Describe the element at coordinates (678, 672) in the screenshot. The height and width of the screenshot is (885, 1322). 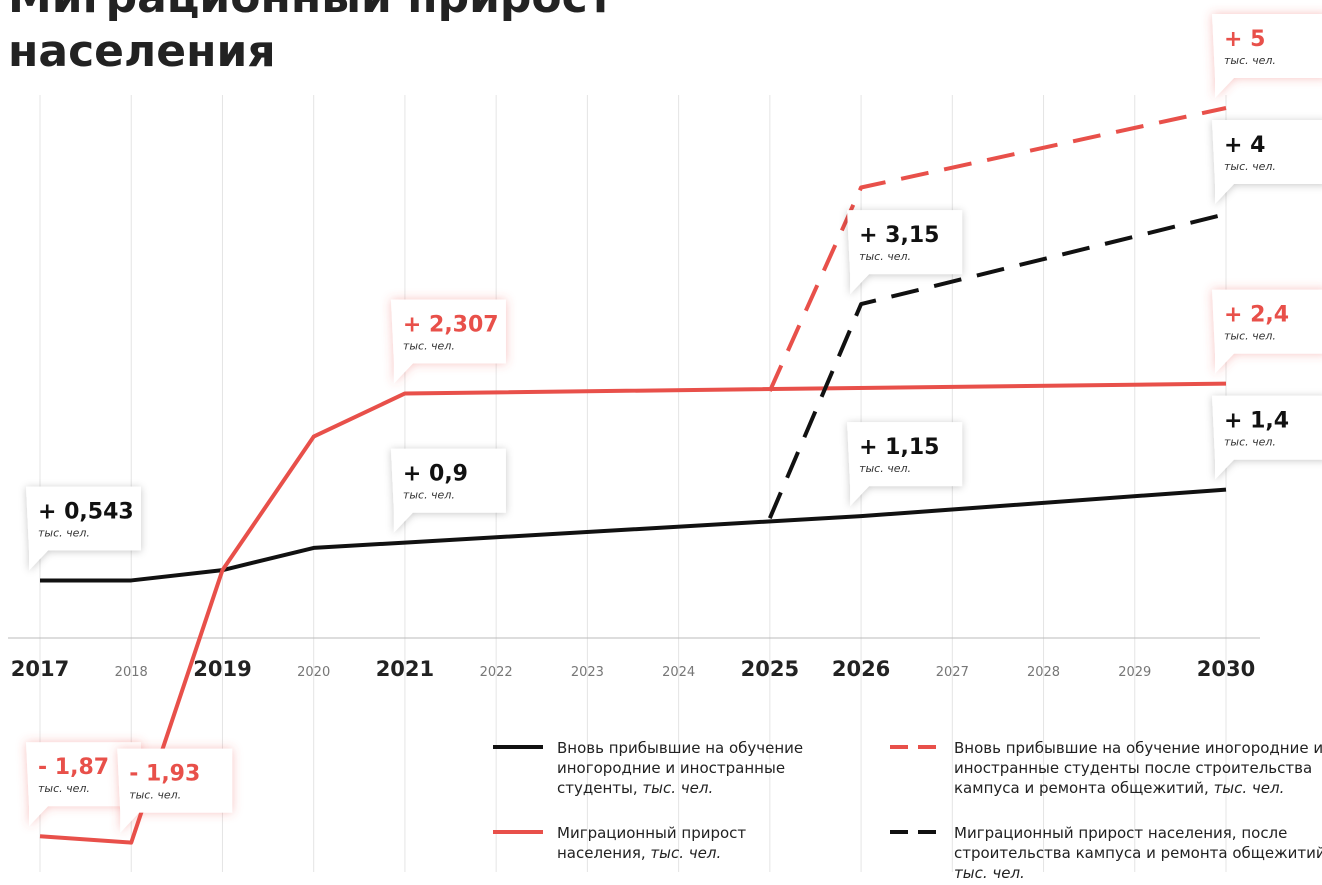
I see `x-tick-label: 2024` at that location.